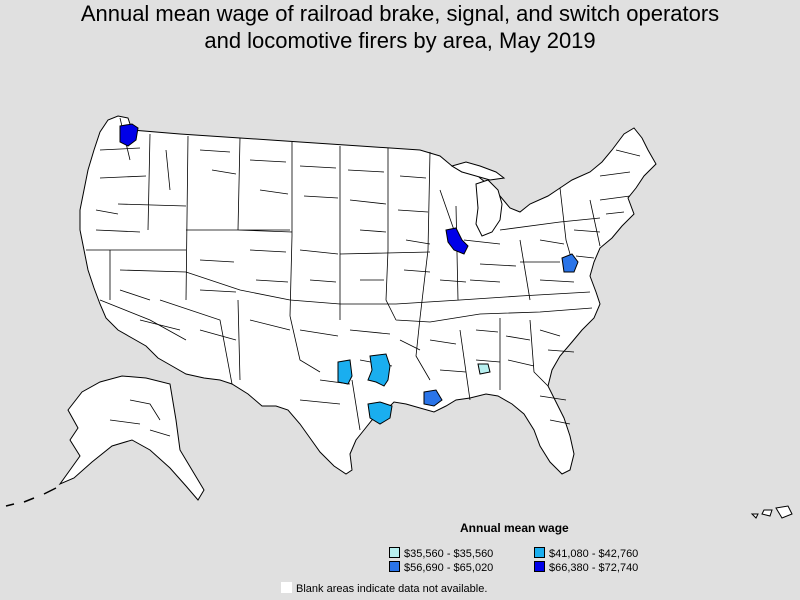  I want to click on legend-title: Annual mean wage, so click(514, 528).